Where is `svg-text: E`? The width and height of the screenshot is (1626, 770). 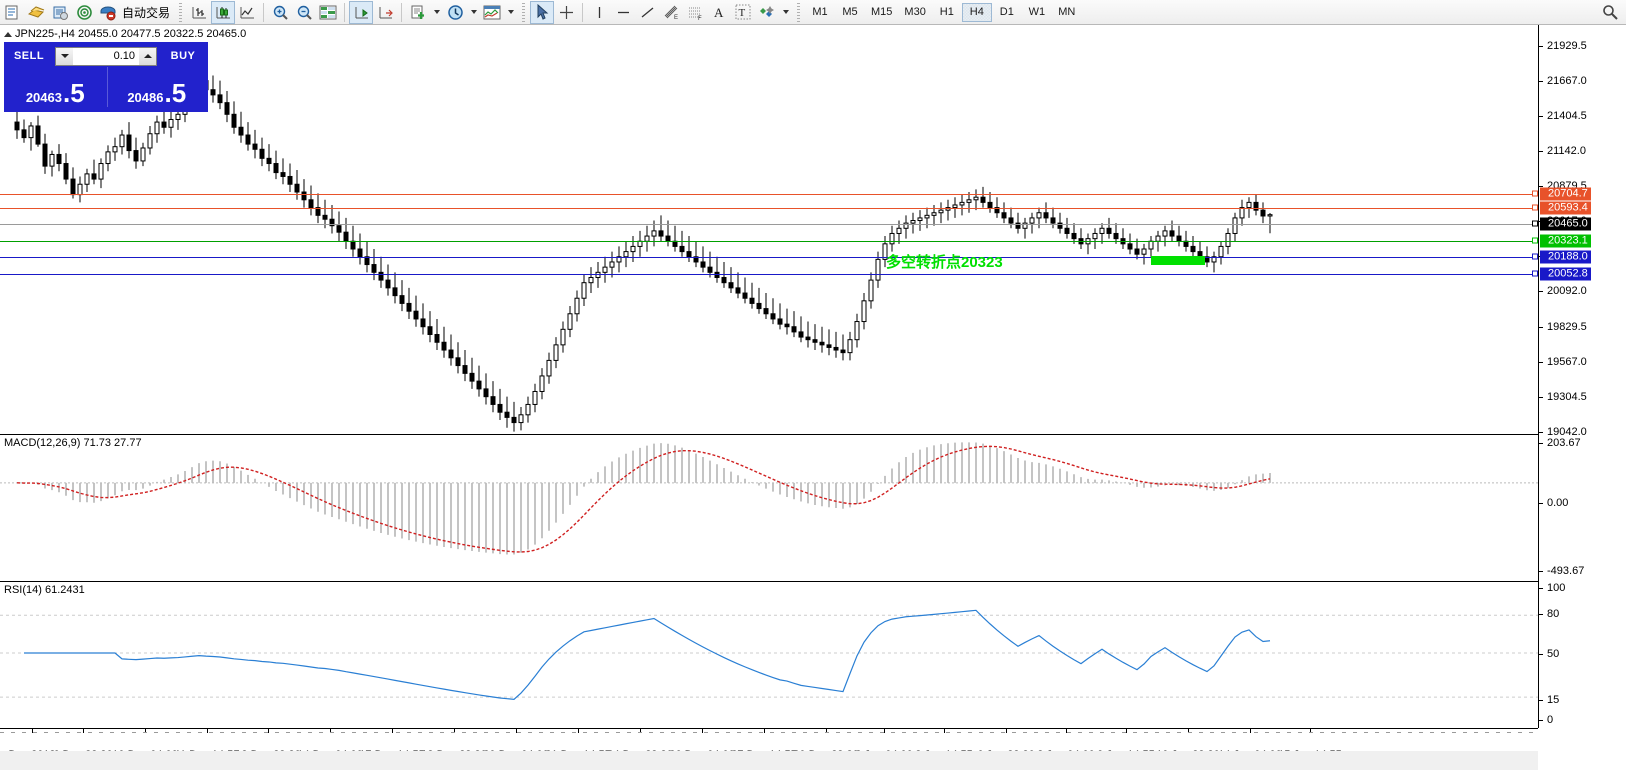
svg-text: E is located at coordinates (676, 18).